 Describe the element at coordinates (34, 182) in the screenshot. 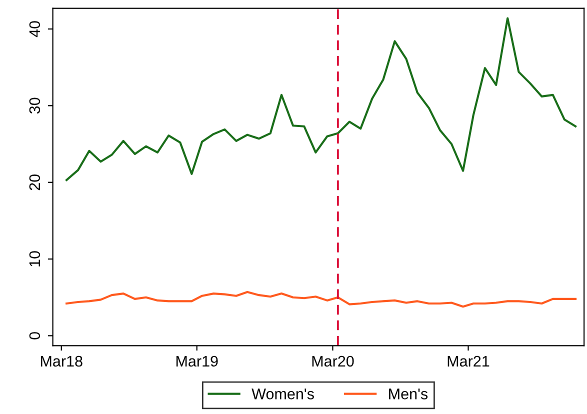

I see `y-tick-label: 20` at that location.